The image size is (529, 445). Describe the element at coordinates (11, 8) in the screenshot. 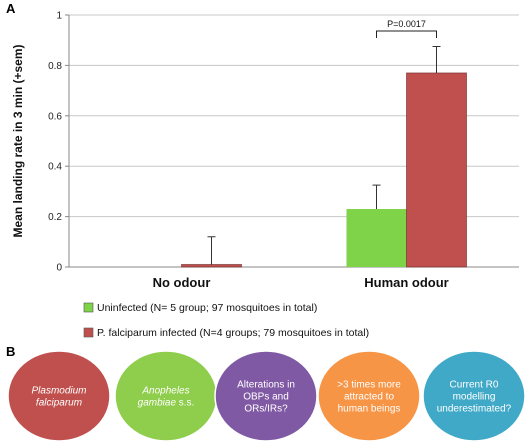

I see `panel-a-label: A` at that location.